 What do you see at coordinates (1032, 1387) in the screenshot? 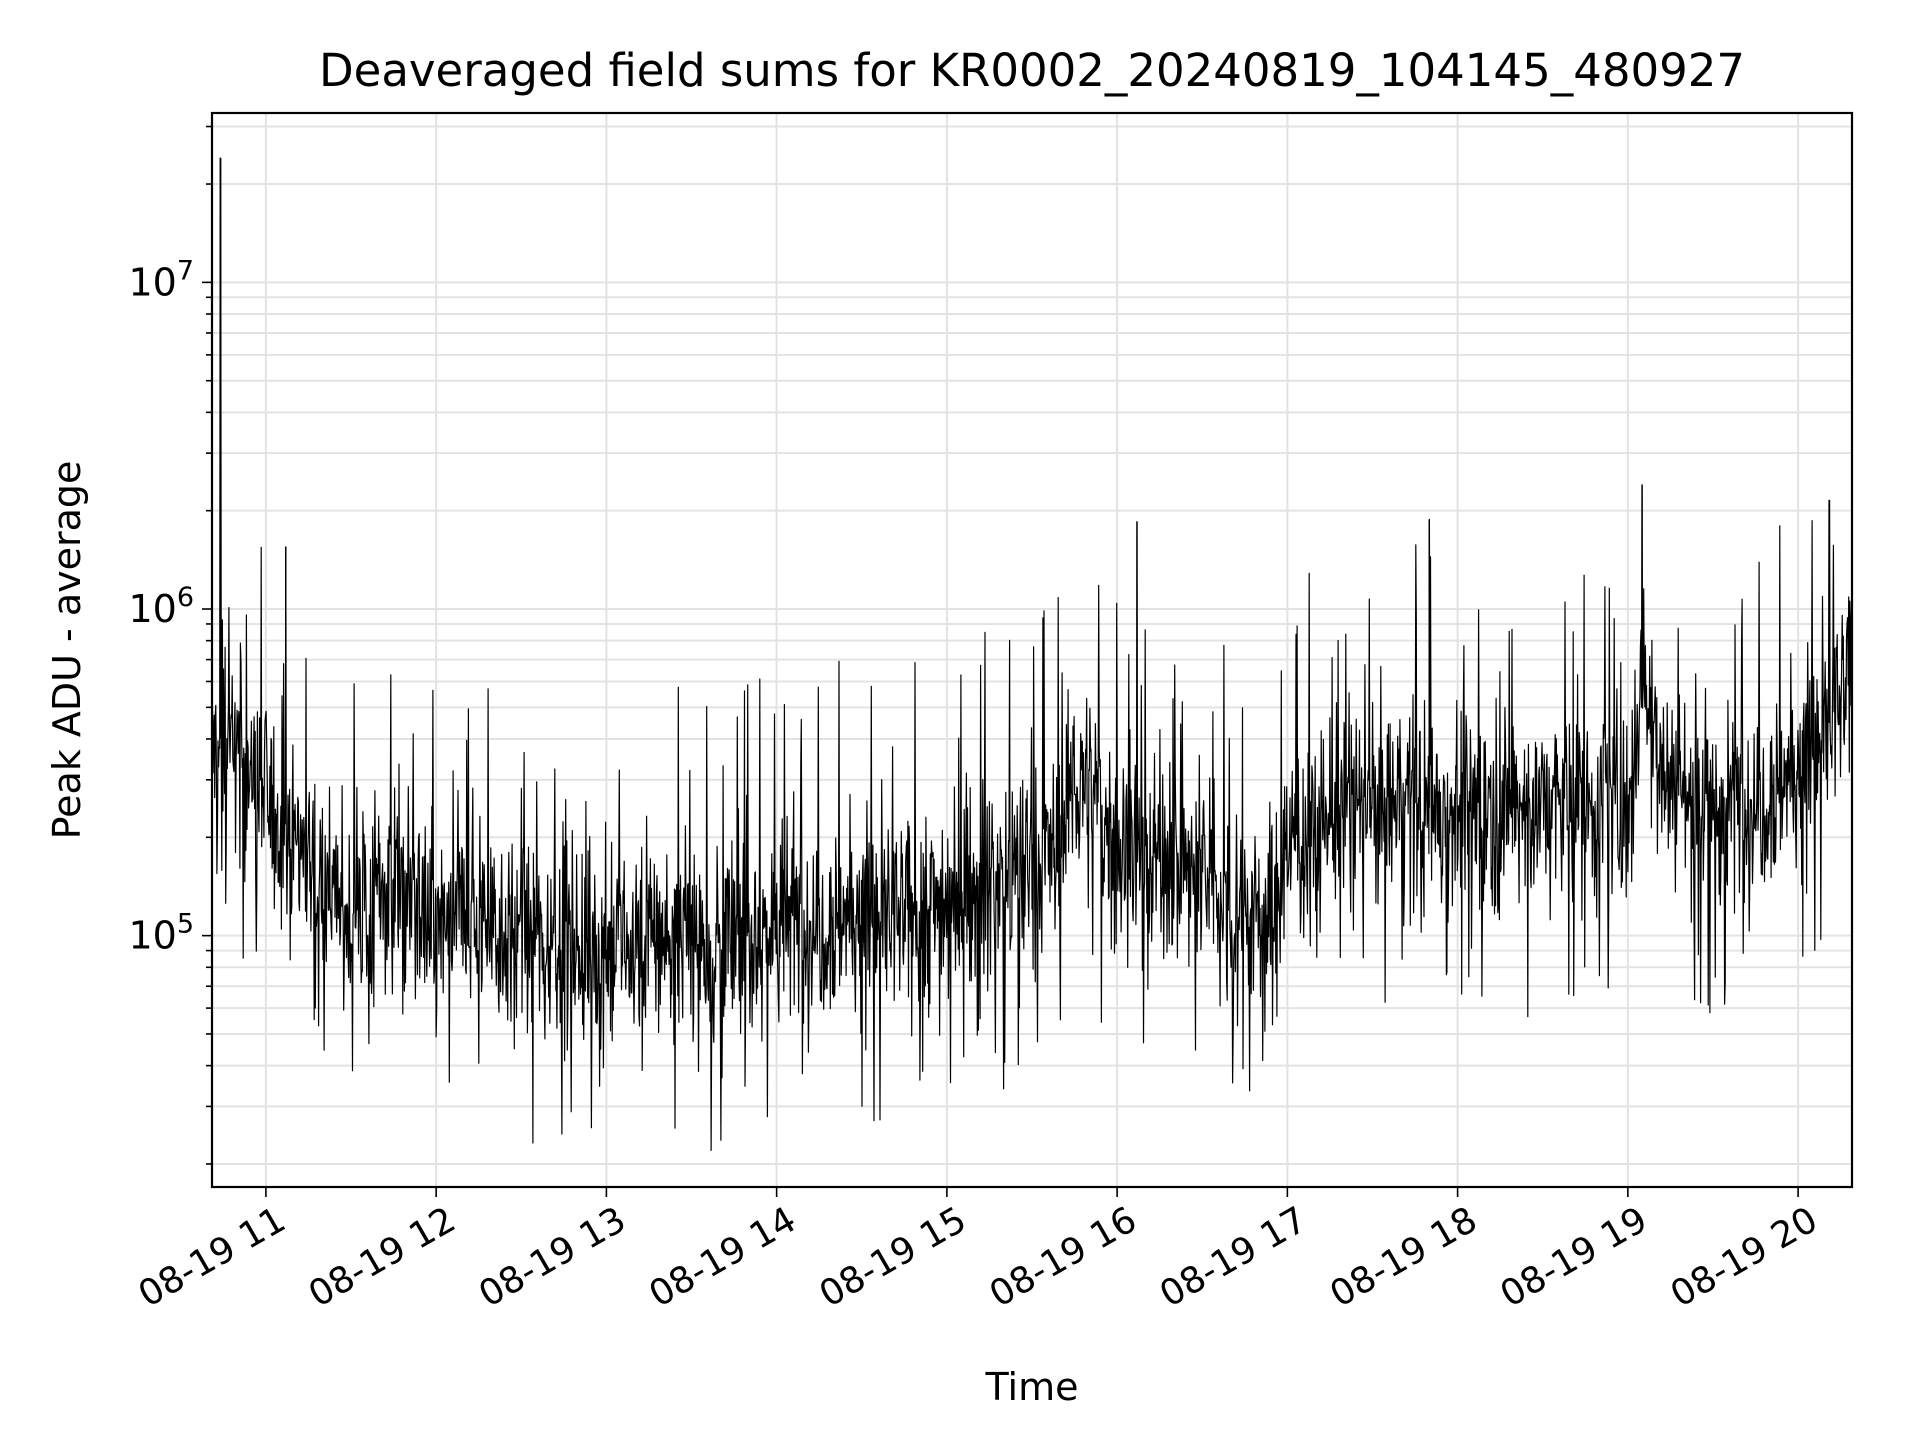
I see `x-axis-label: Time` at bounding box center [1032, 1387].